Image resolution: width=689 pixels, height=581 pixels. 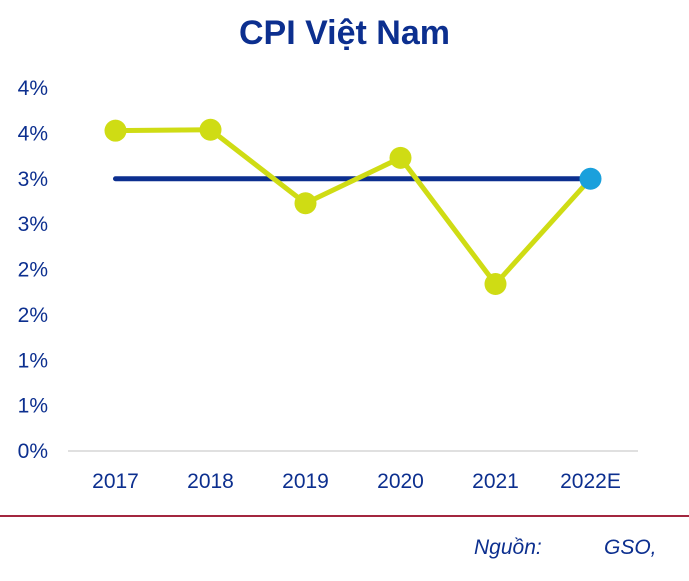 What do you see at coordinates (115, 130) in the screenshot?
I see `data-point-2017` at bounding box center [115, 130].